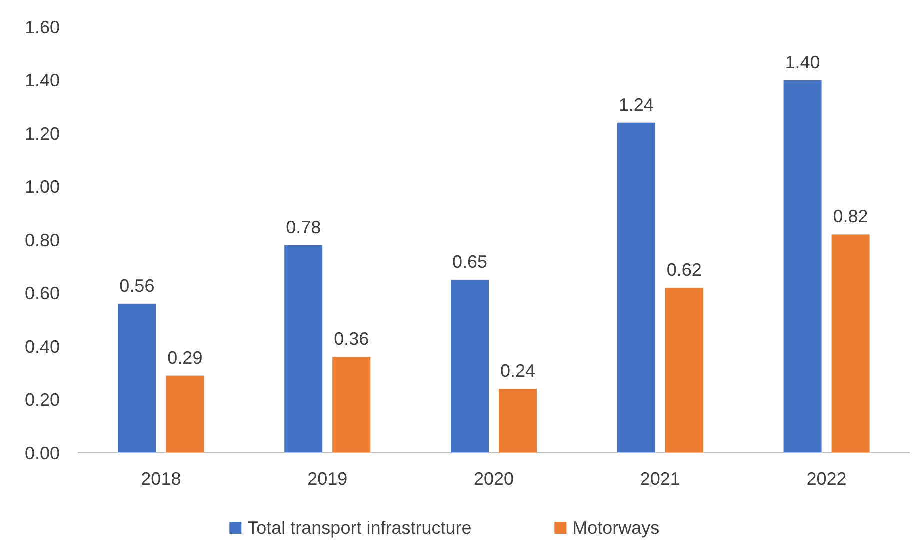 Image resolution: width=914 pixels, height=545 pixels. Describe the element at coordinates (660, 479) in the screenshot. I see `x-tick-label: 2021` at that location.